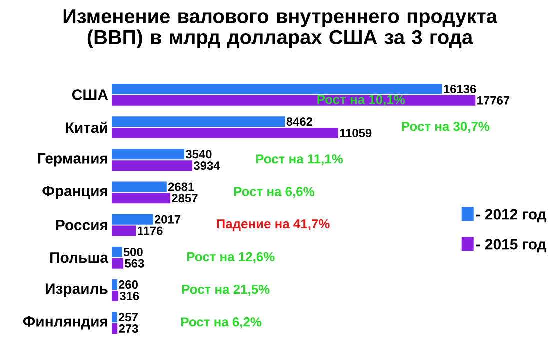 Image resolution: width=560 pixels, height=347 pixels. I want to click on annotation: Рост на 10,1%, so click(362, 100).